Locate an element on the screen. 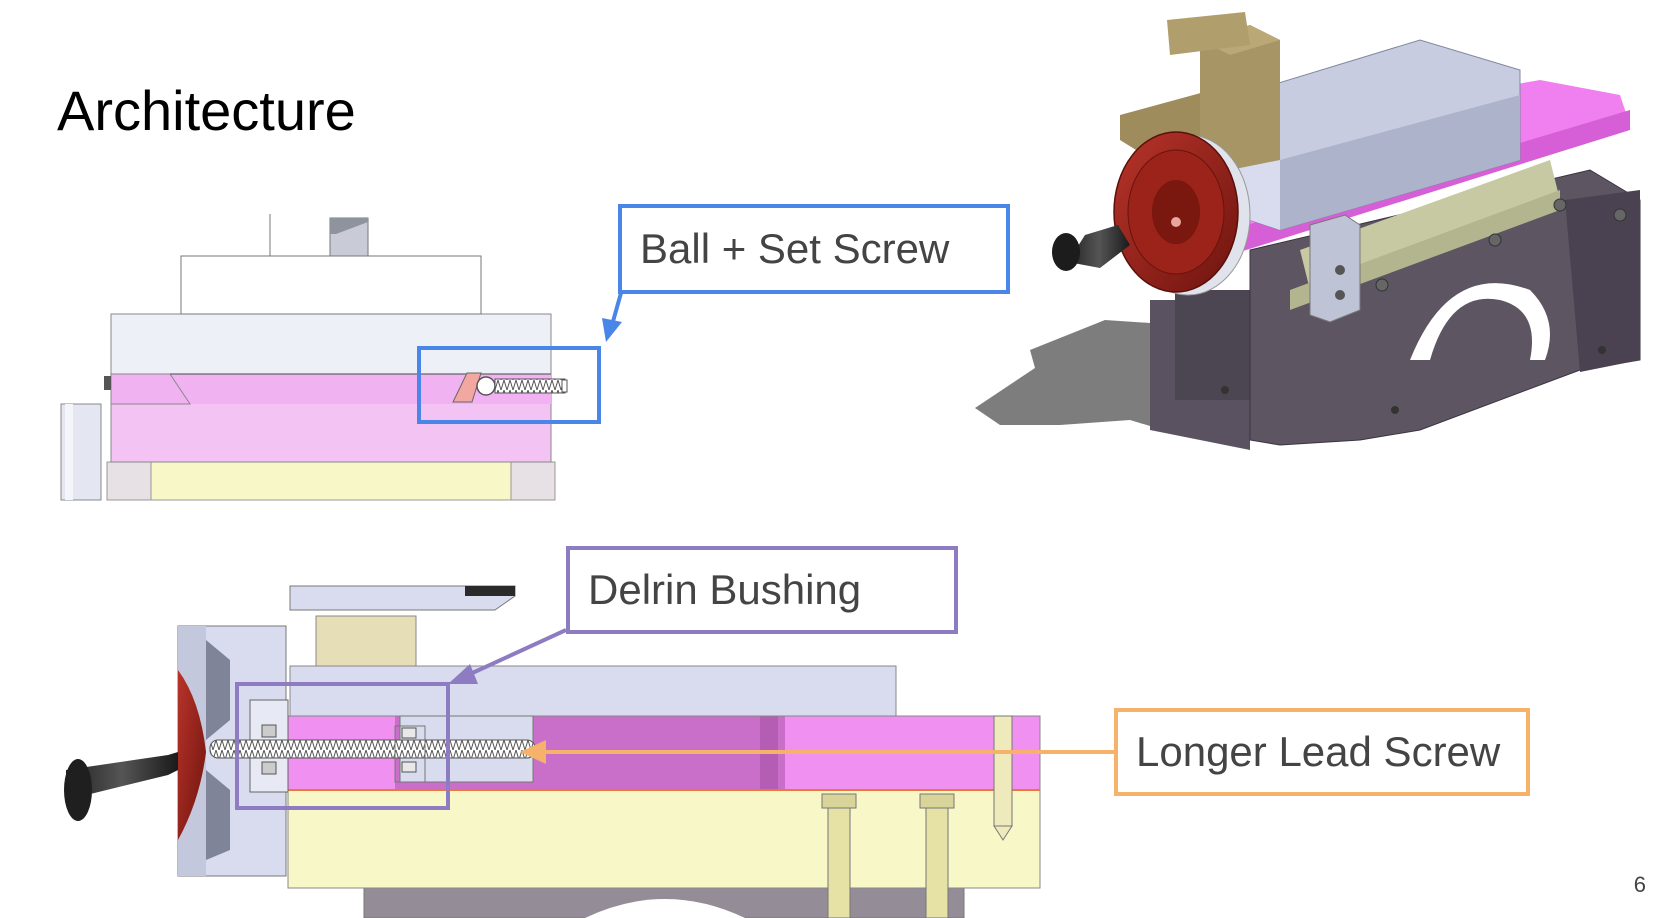 The width and height of the screenshot is (1676, 918). longer-lead-screw-callout: Longer Lead Screw is located at coordinates (1322, 752).